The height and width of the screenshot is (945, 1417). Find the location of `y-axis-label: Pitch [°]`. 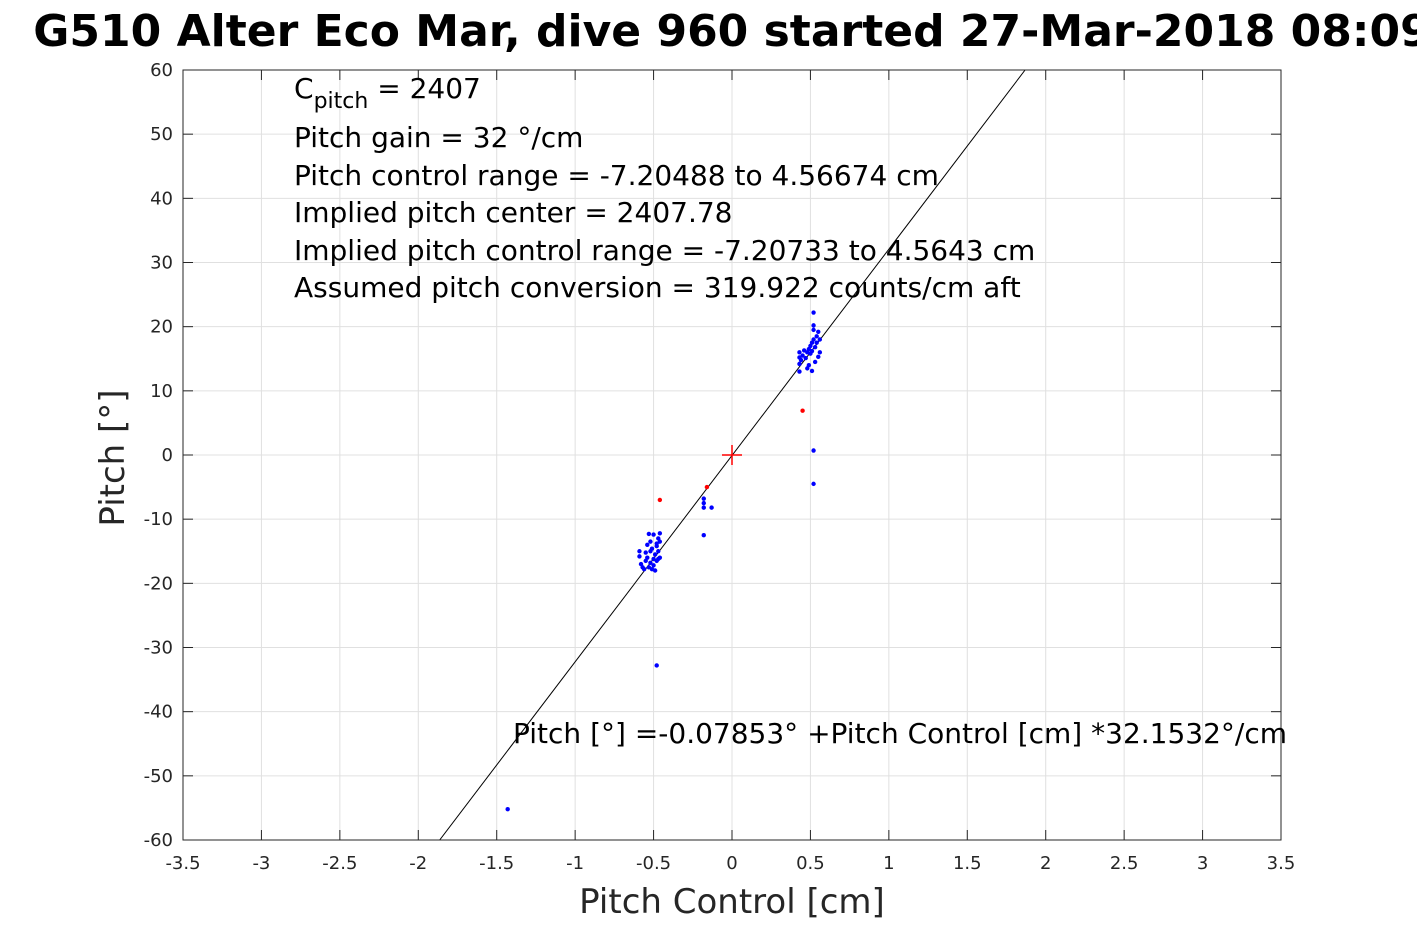

y-axis-label: Pitch [°] is located at coordinates (113, 457).